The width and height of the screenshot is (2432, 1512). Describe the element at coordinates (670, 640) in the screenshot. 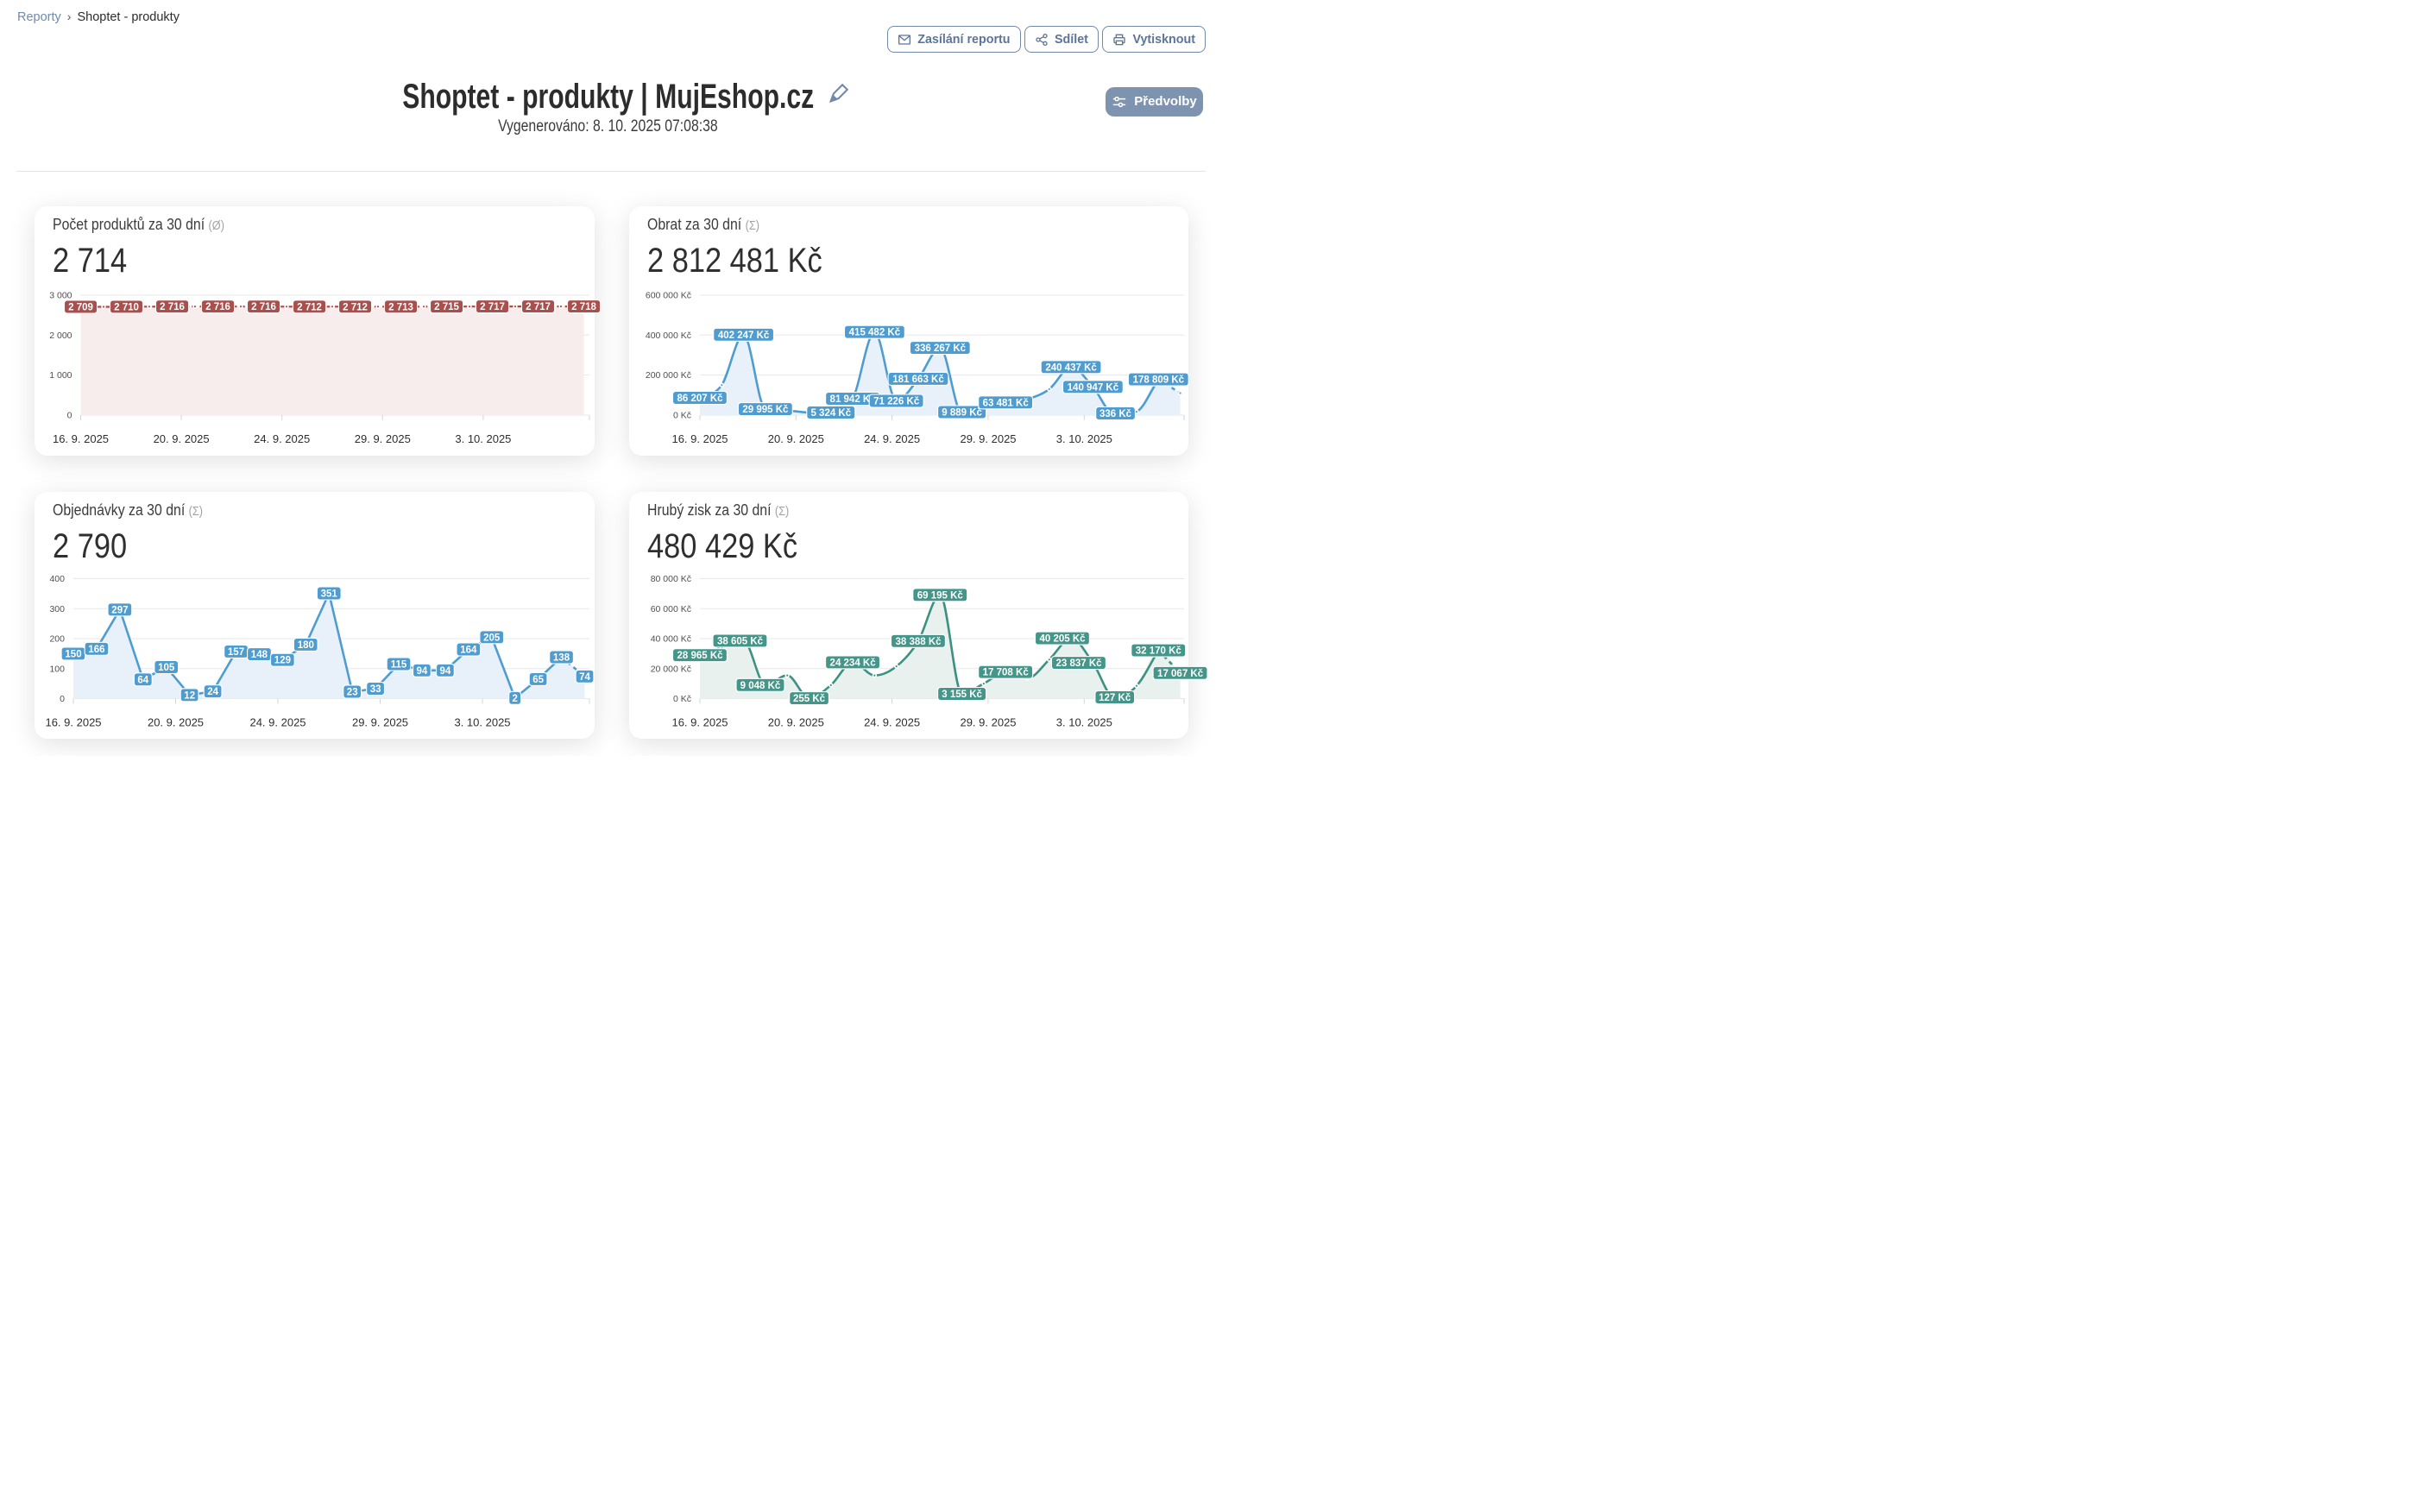

I see `svg-text: 40 000 Kč` at that location.